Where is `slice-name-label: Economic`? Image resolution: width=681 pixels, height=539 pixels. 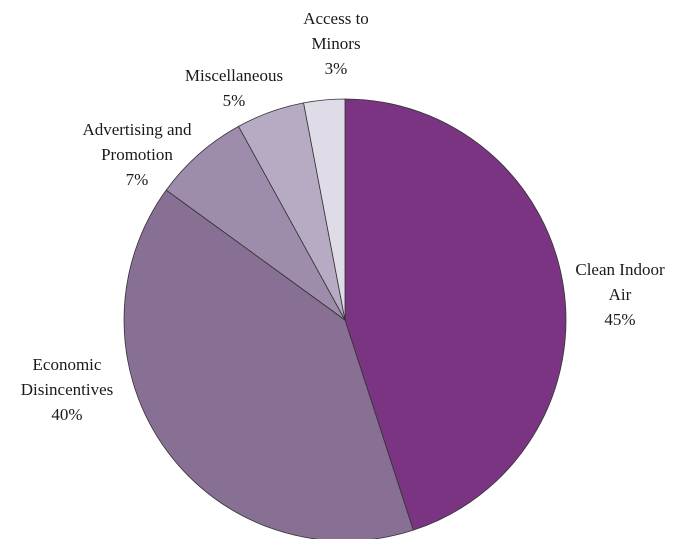 slice-name-label: Economic is located at coordinates (67, 364).